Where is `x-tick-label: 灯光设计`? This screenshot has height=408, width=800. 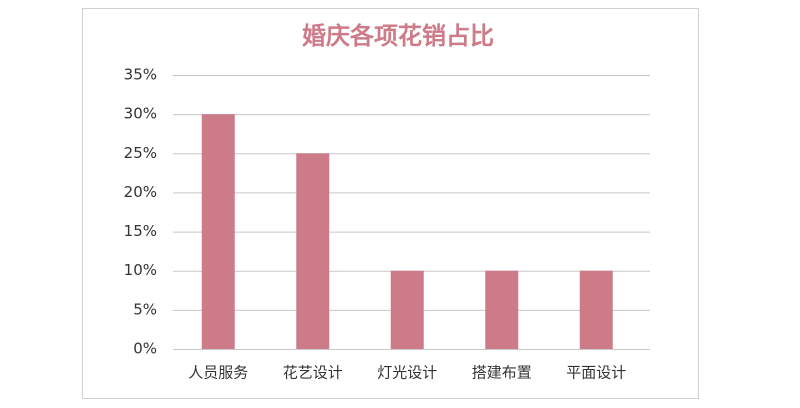
x-tick-label: 灯光设计 is located at coordinates (407, 373).